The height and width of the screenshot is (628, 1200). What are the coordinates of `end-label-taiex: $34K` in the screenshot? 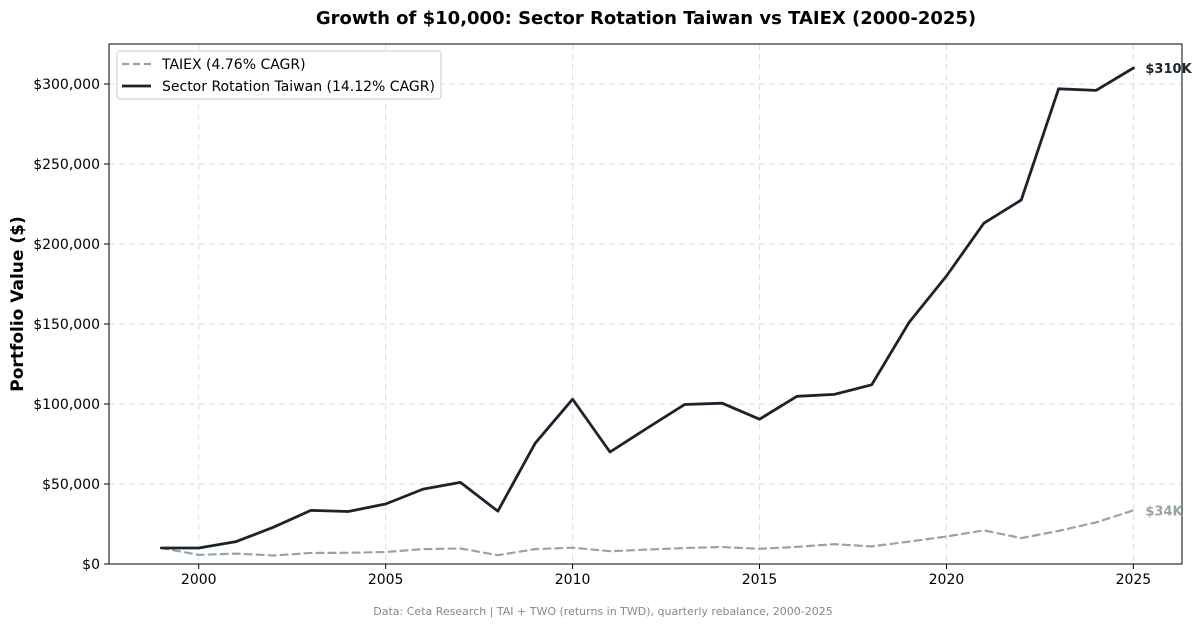 It's located at (1164, 511).